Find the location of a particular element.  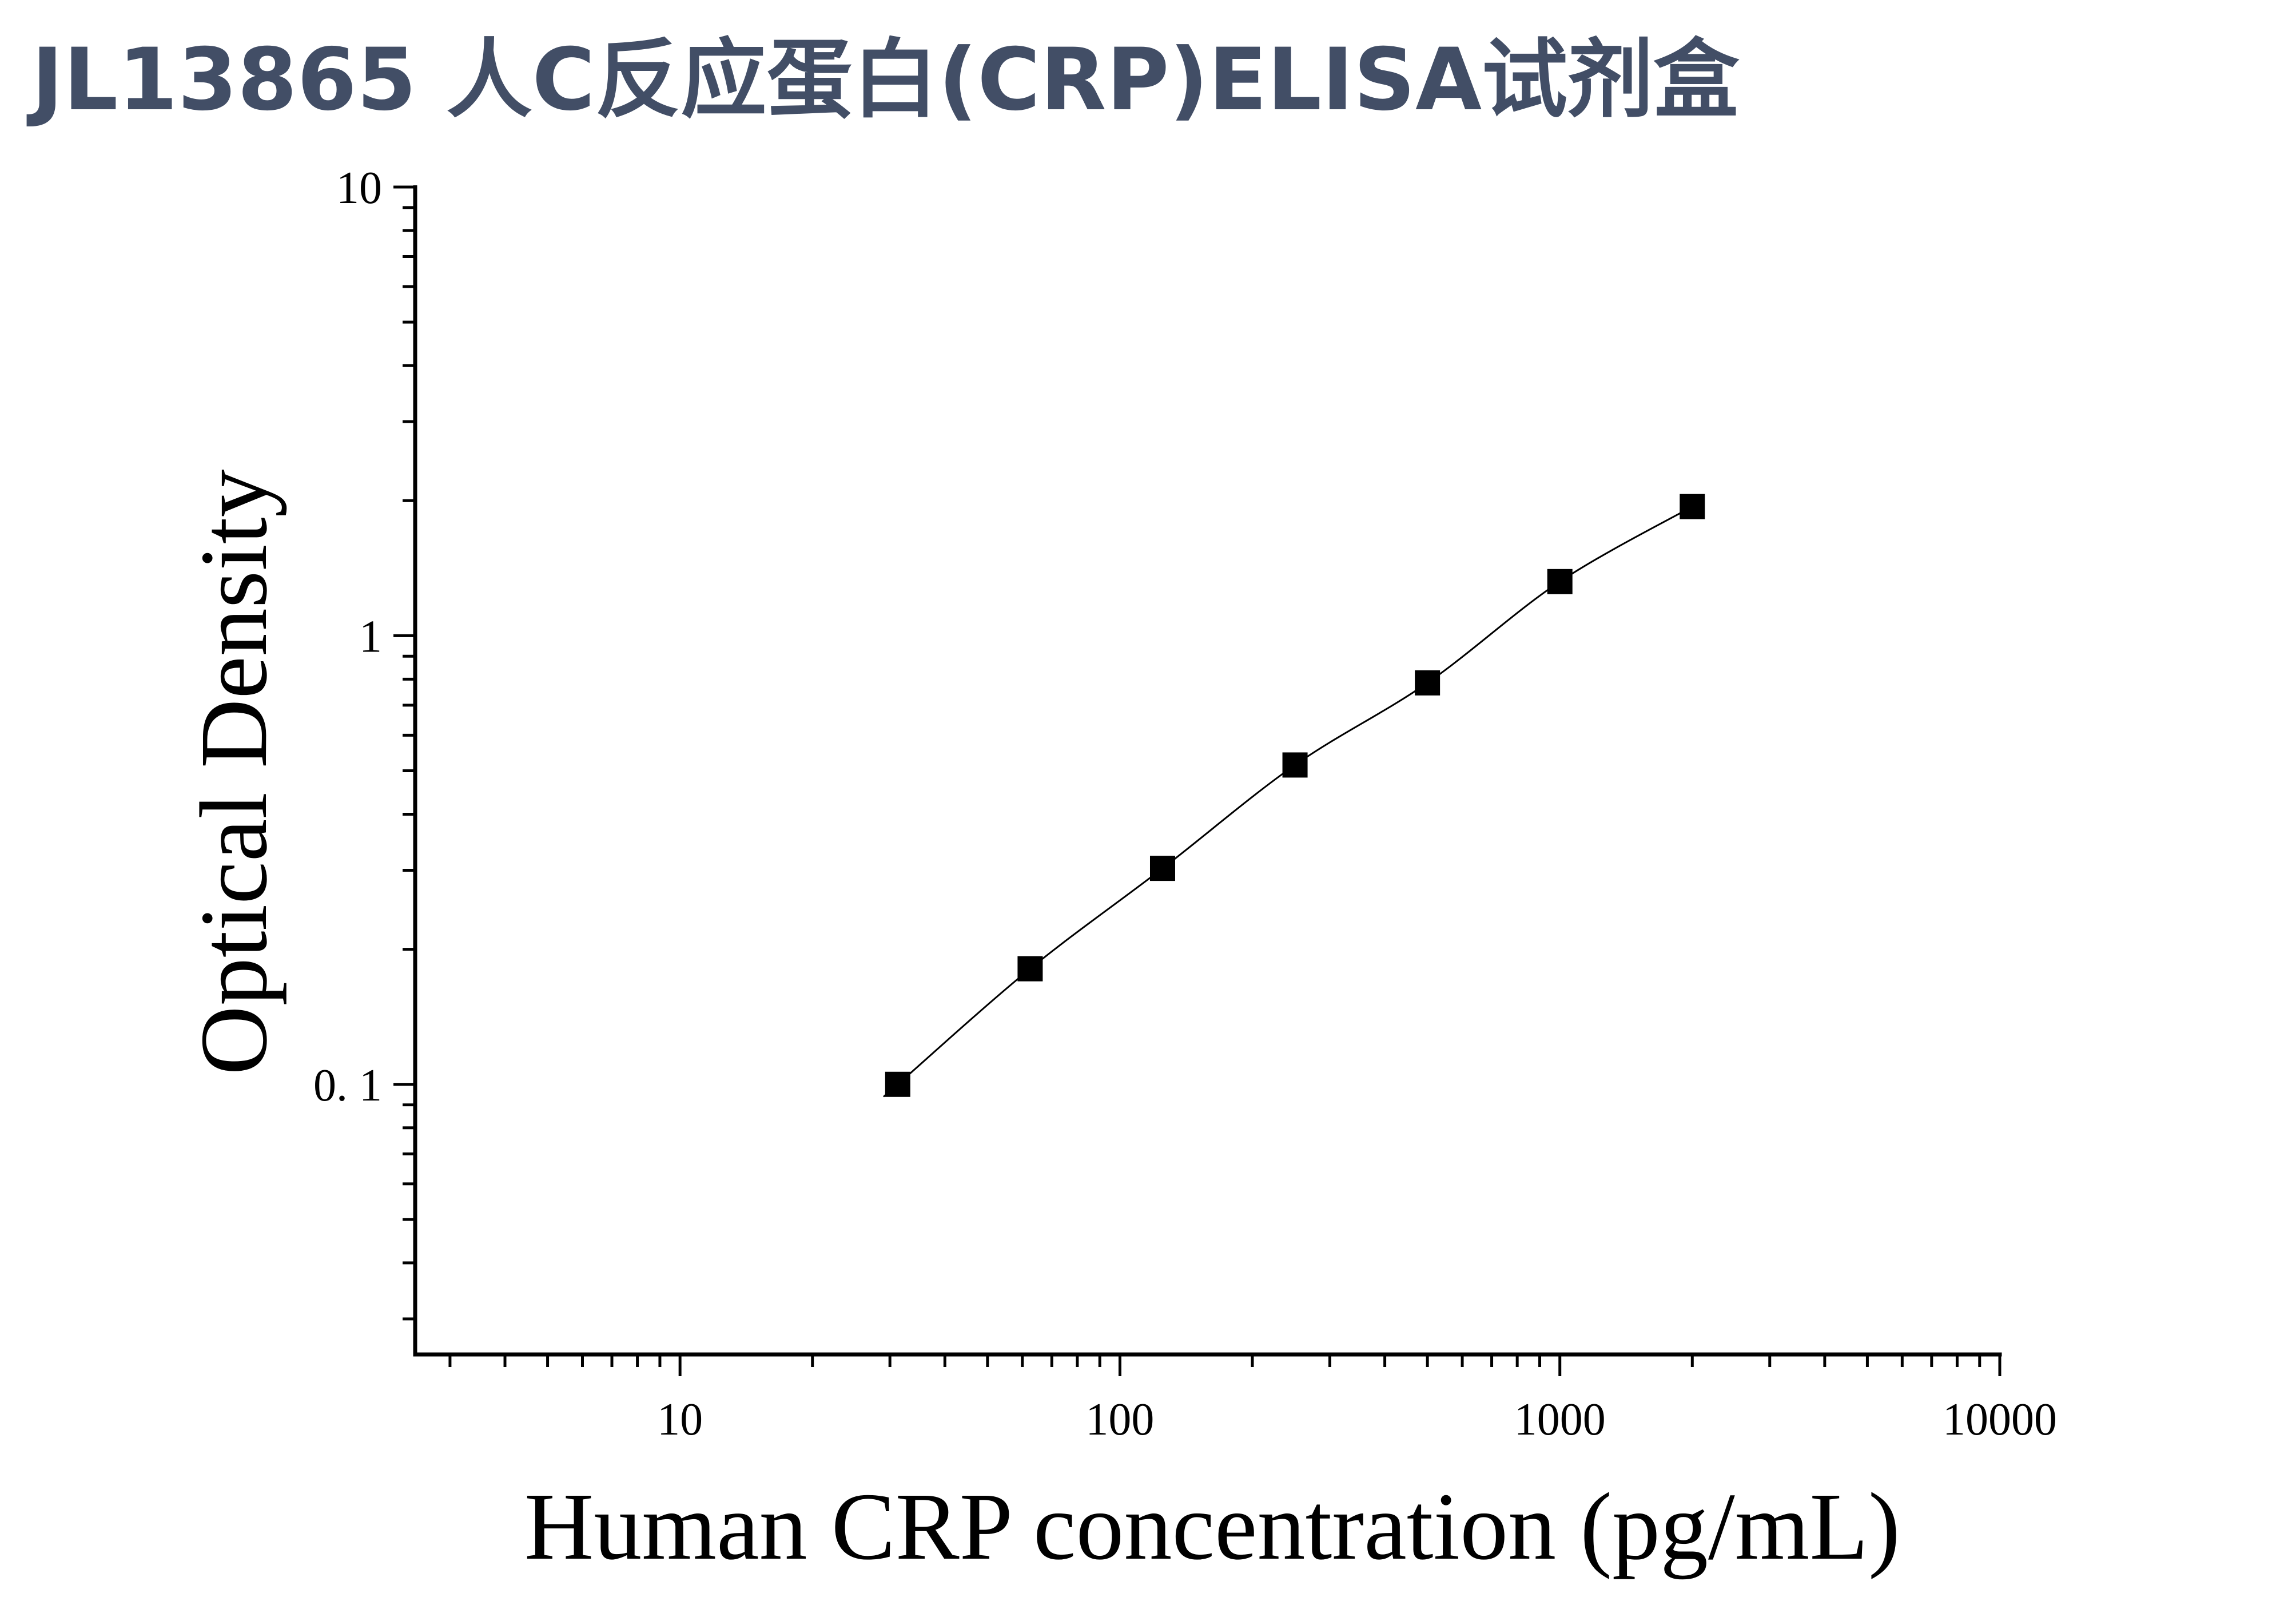

page-title: JL13865 人C反应蛋白(CRP)ELISA试剂盒 is located at coordinates (885, 80).